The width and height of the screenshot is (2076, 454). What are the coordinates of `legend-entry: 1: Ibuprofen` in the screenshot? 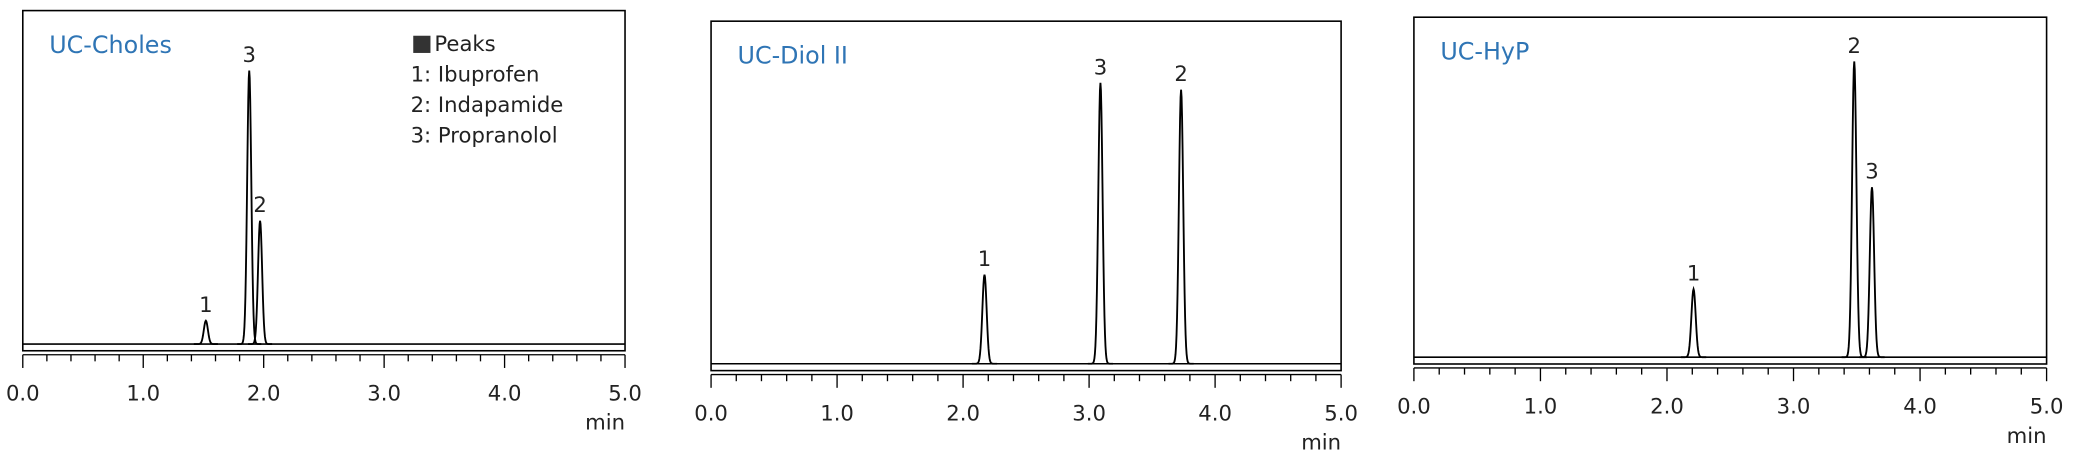 It's located at (475, 73).